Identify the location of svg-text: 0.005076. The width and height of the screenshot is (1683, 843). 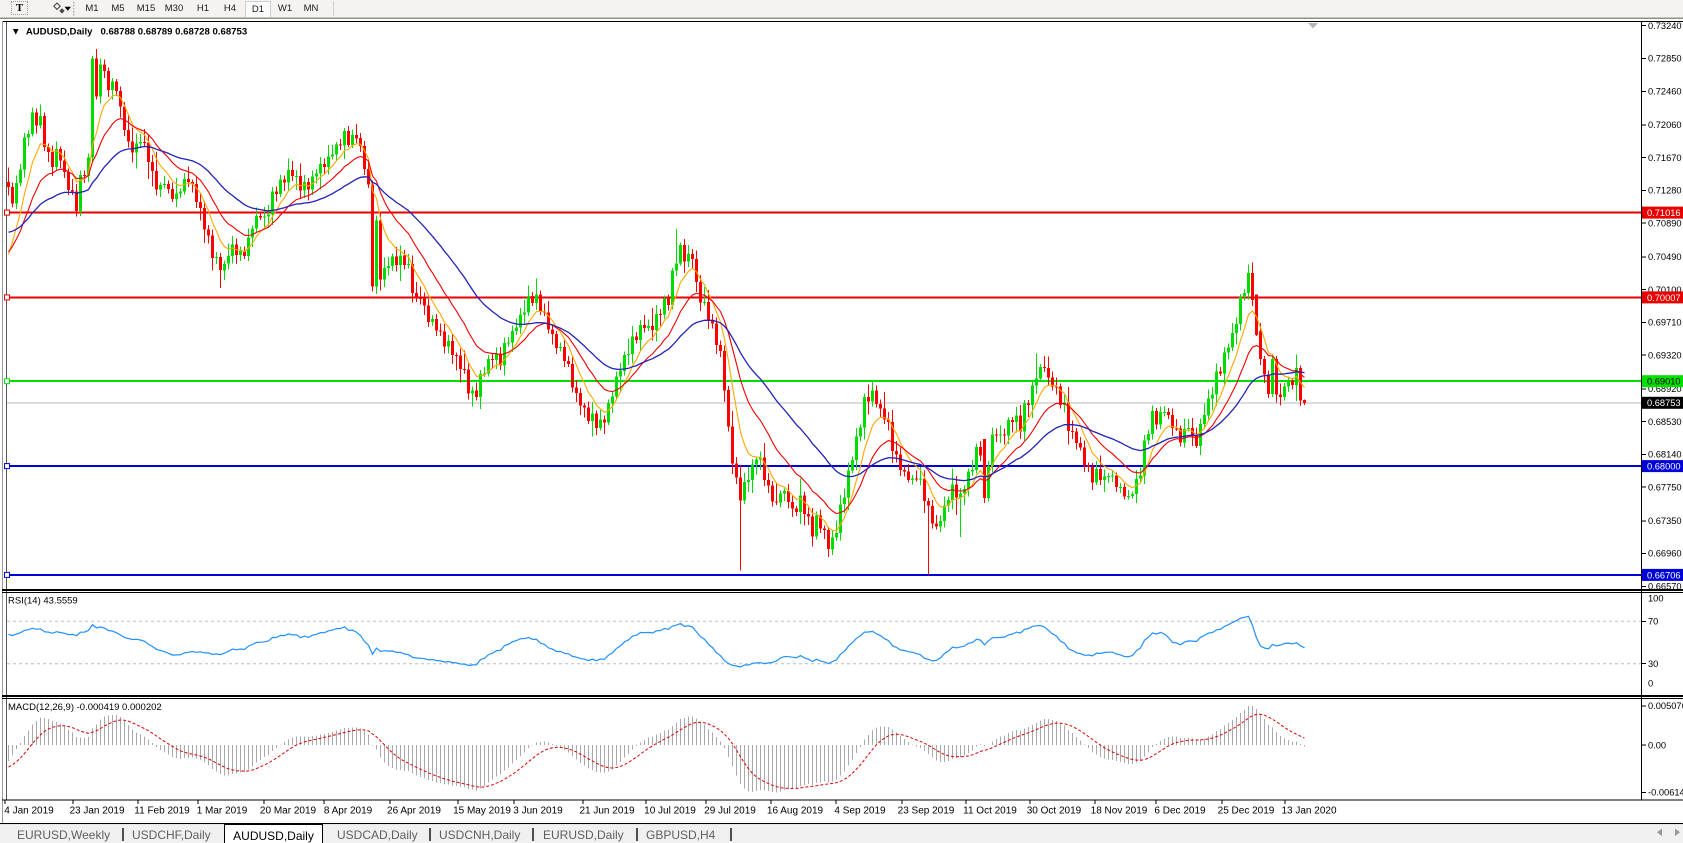
(1665, 706).